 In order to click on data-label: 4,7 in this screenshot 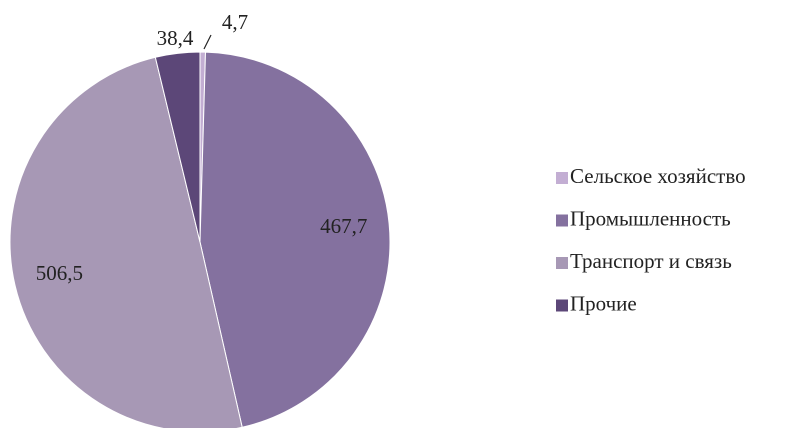, I will do `click(235, 22)`.